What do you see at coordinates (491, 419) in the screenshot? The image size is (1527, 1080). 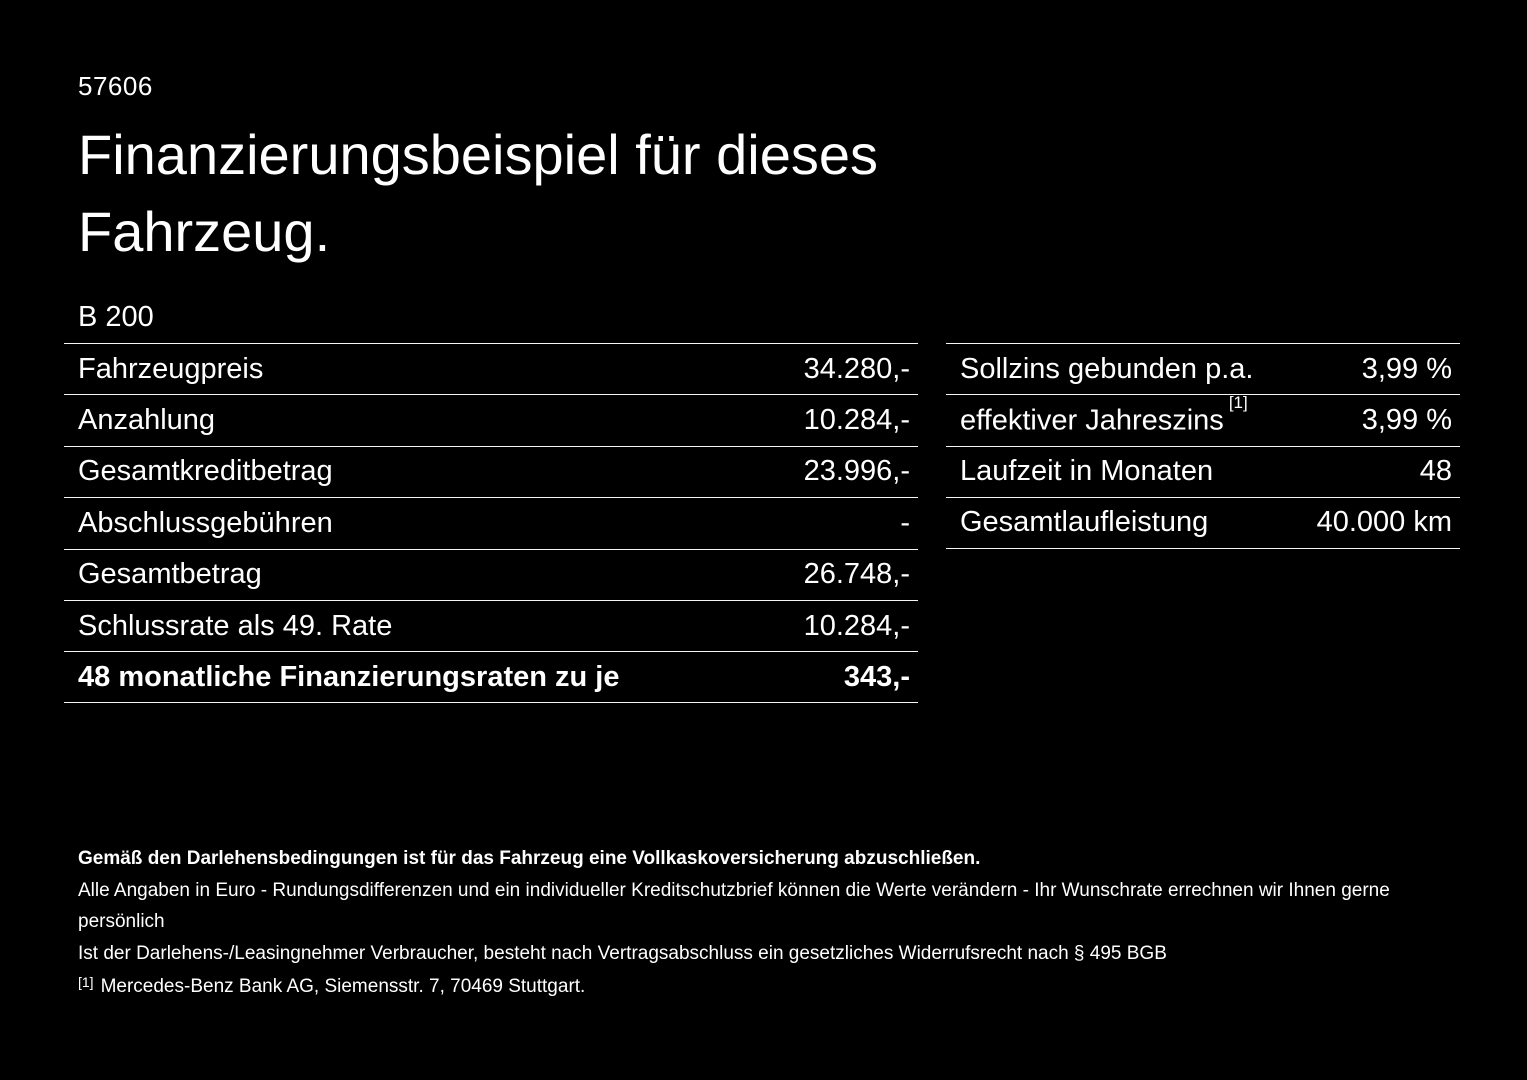 I see `table-row: Anzahlung 10.284,-` at bounding box center [491, 419].